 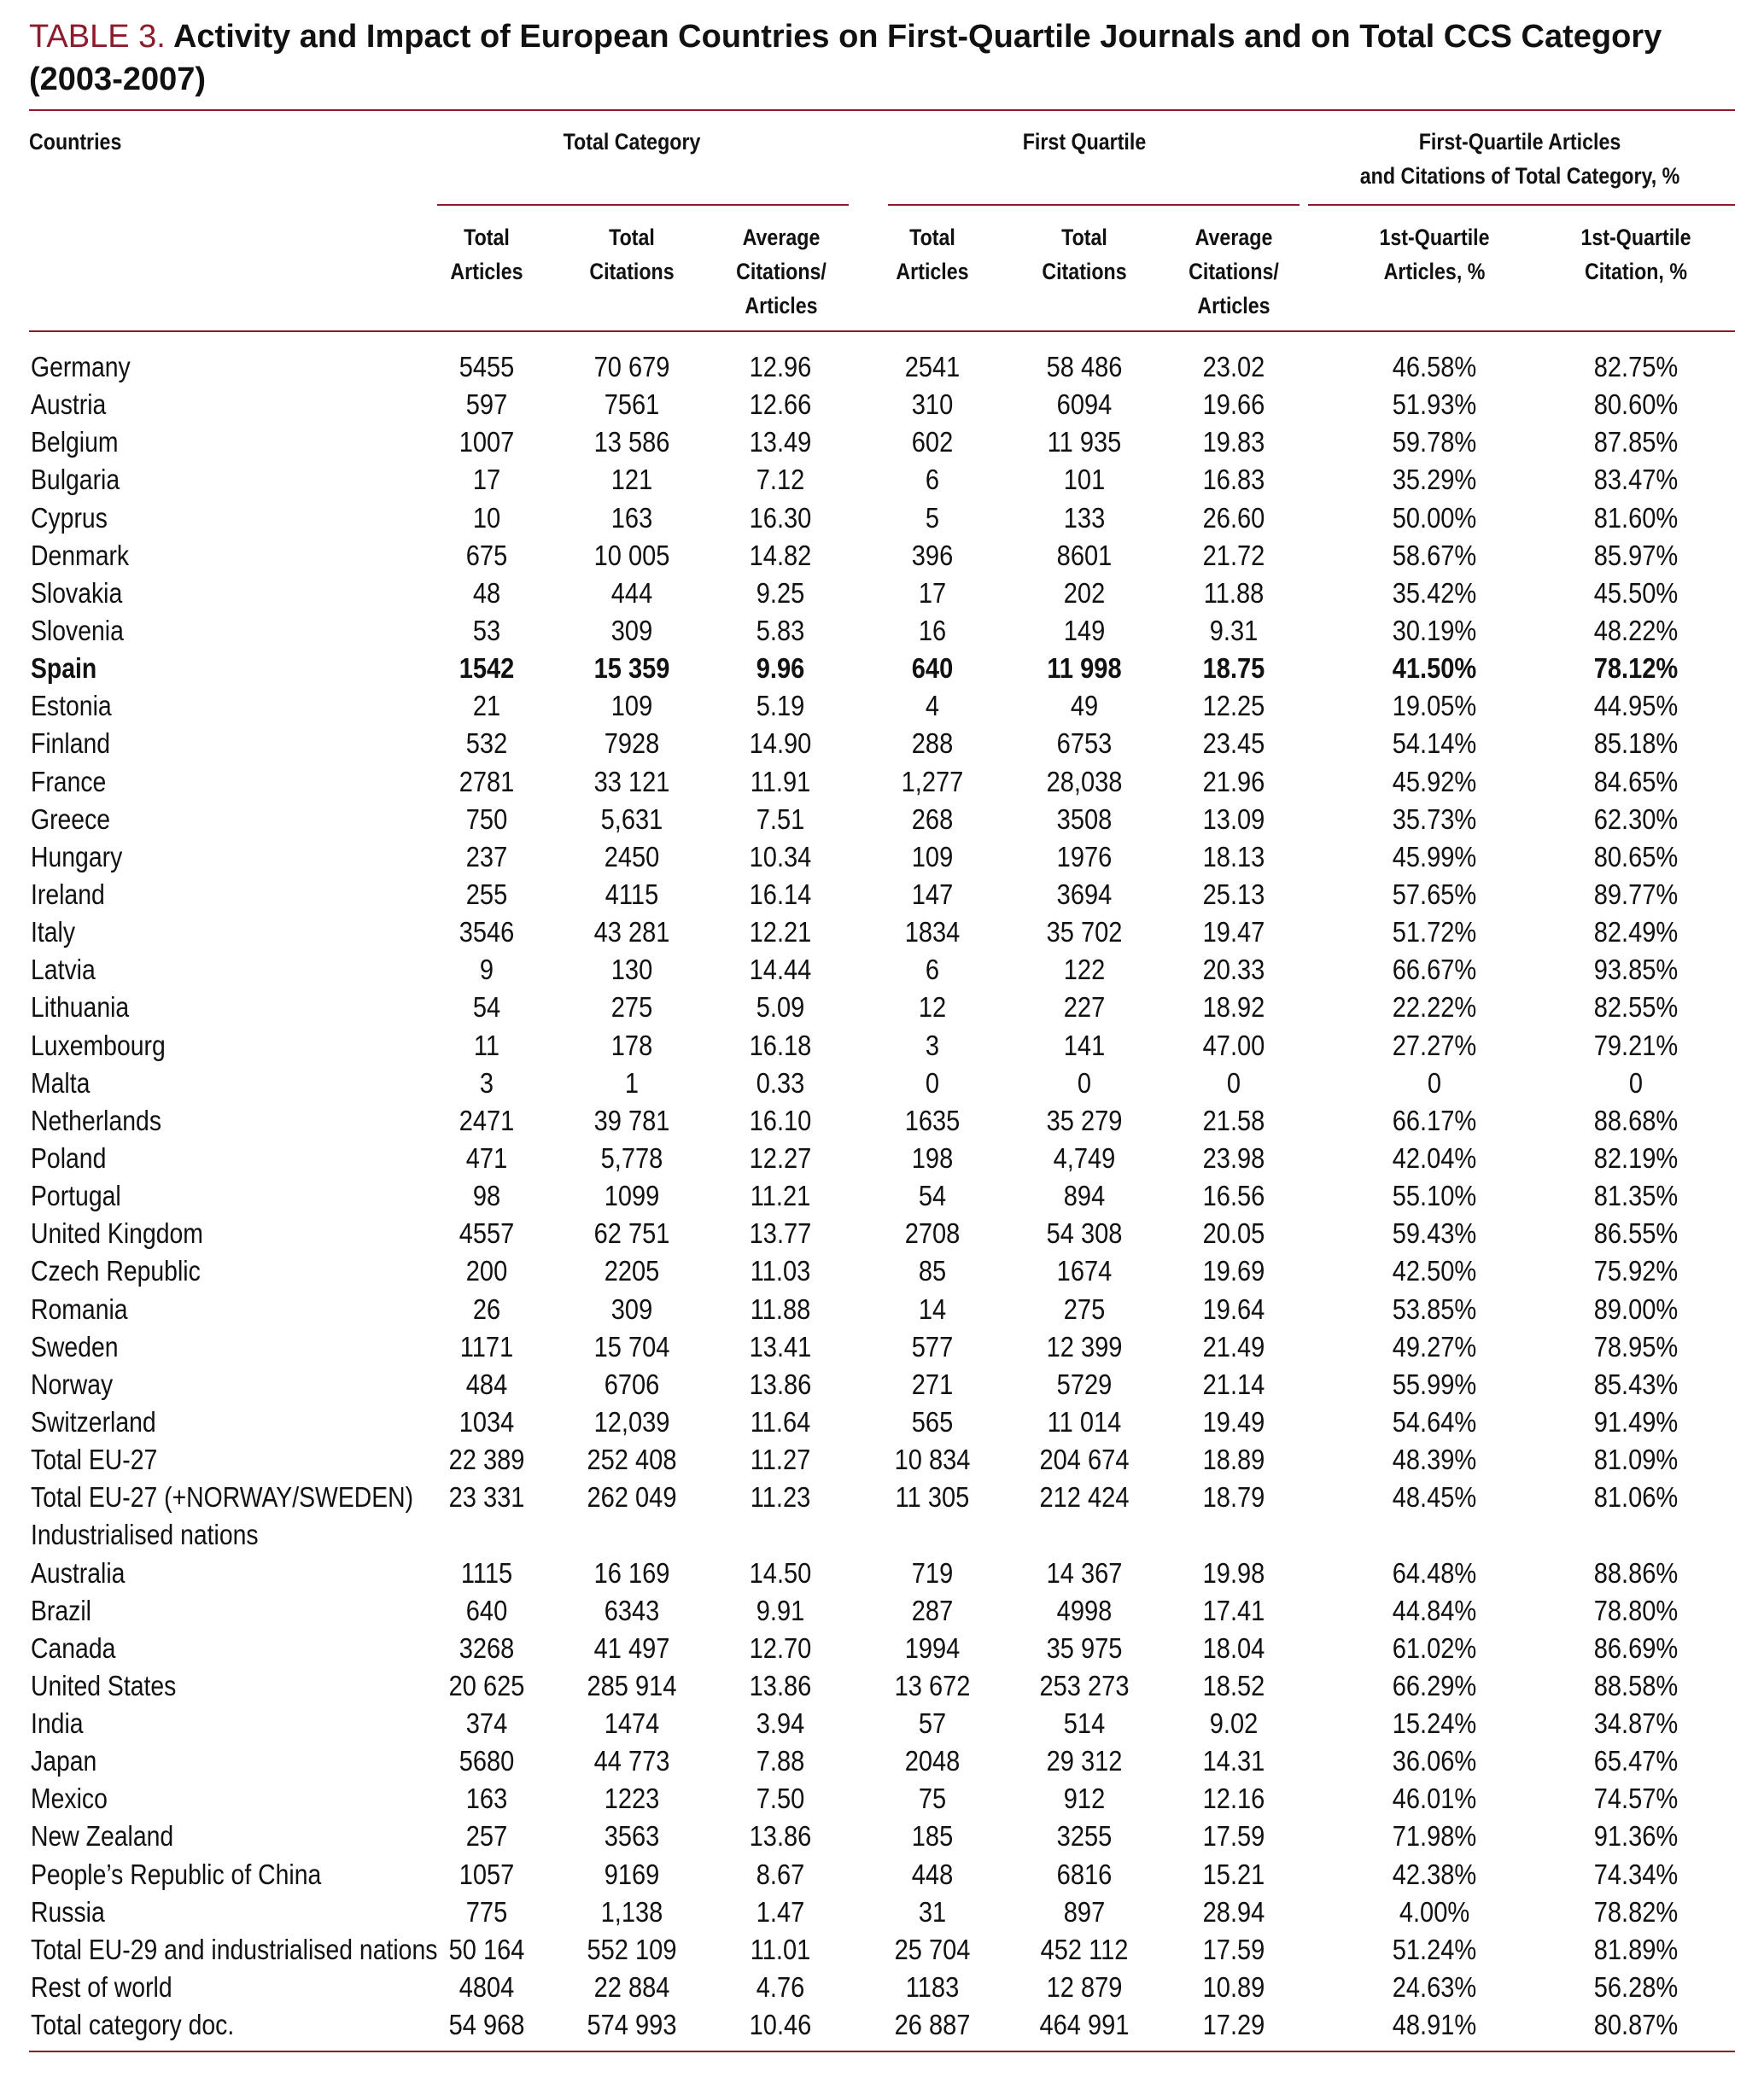 I want to click on row-cell: 18.89, so click(x=1233, y=1460).